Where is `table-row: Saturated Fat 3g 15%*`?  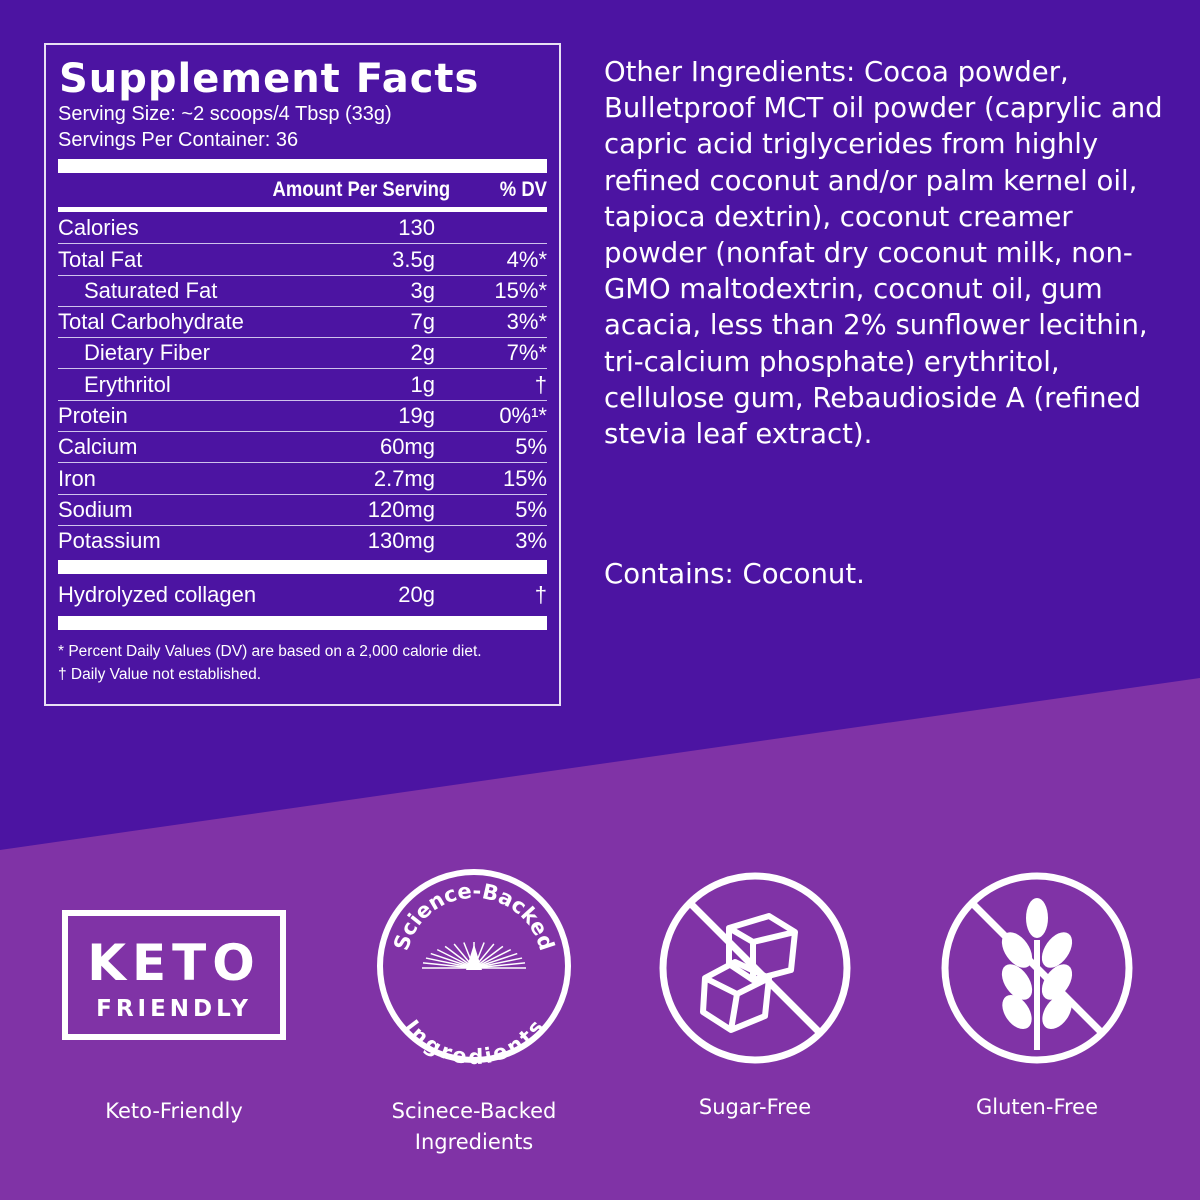 table-row: Saturated Fat 3g 15%* is located at coordinates (302, 290).